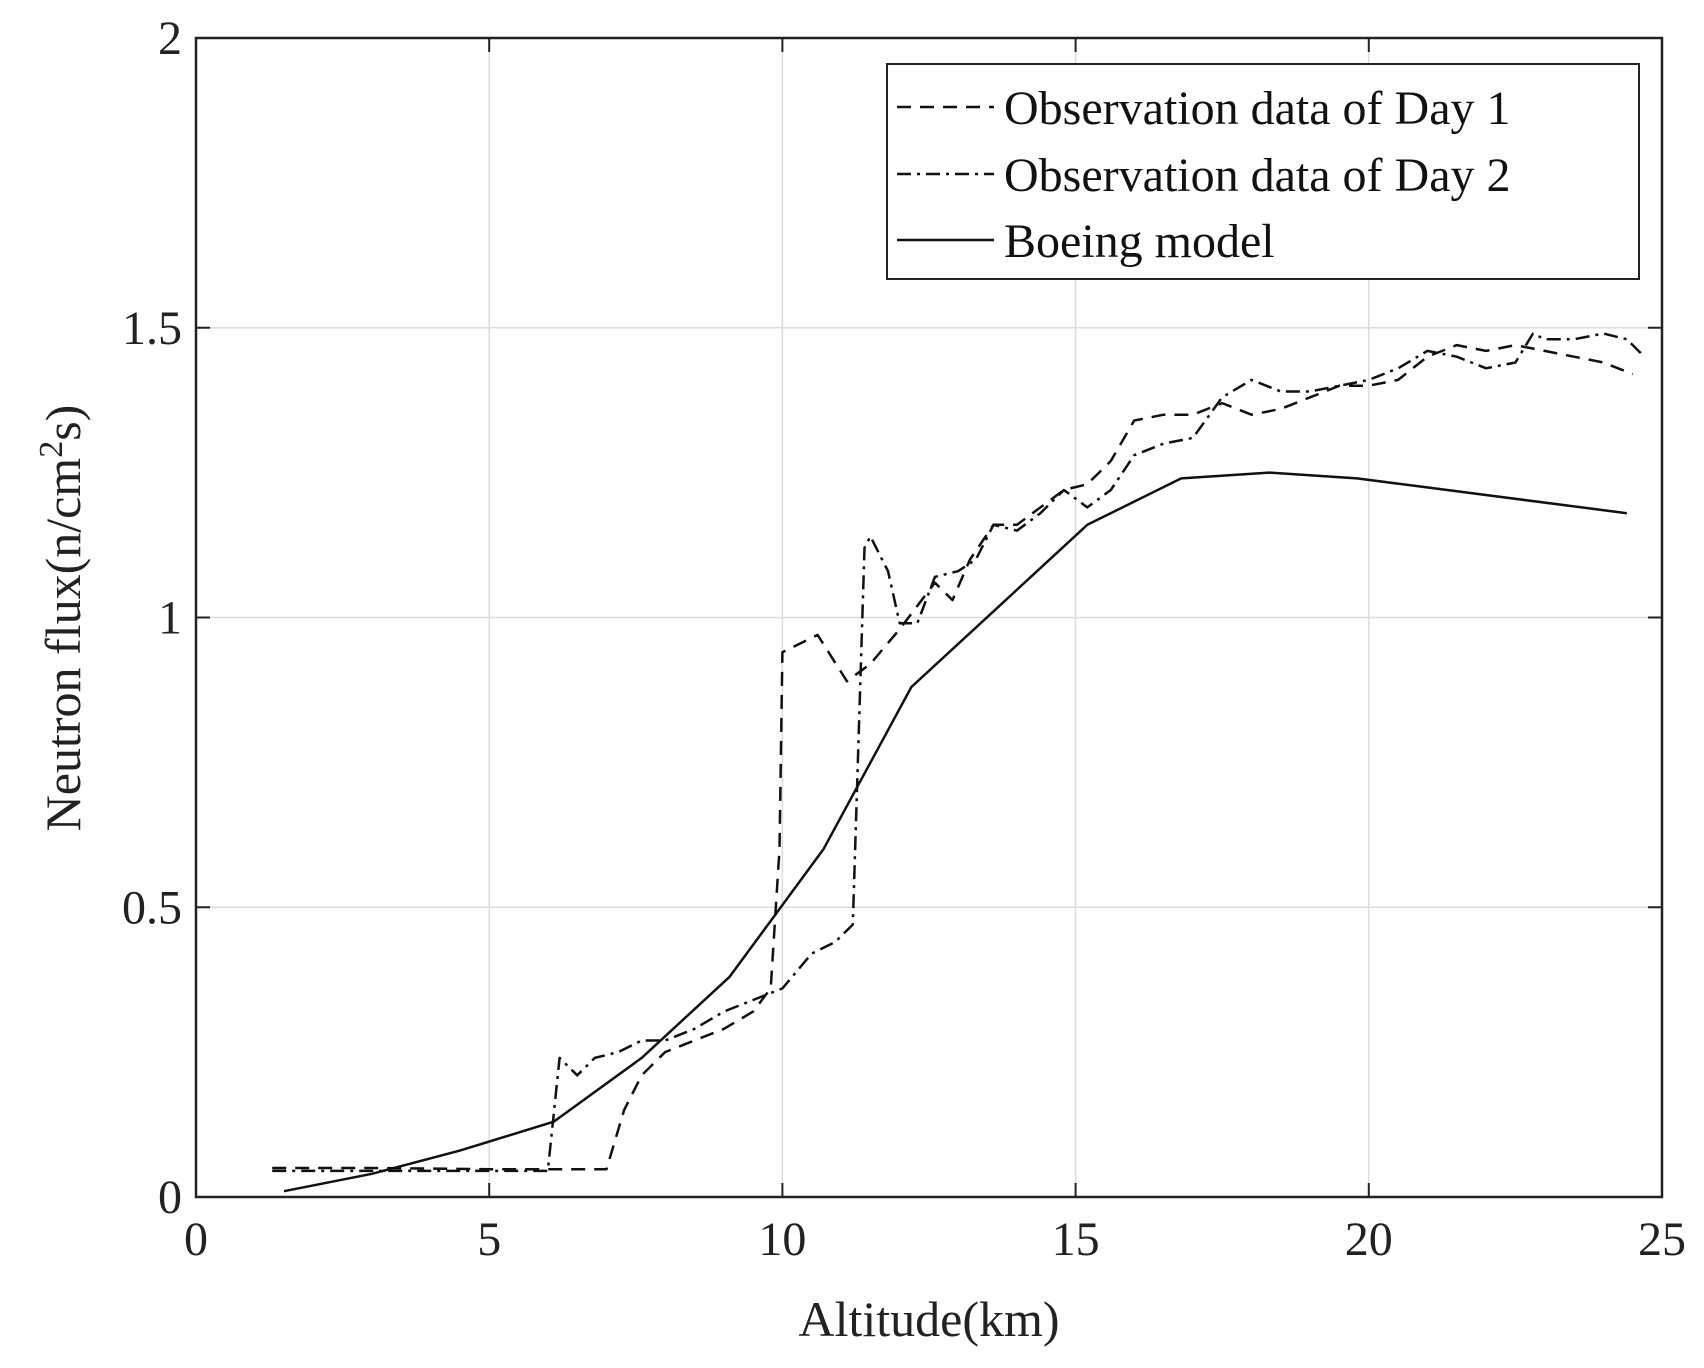 The width and height of the screenshot is (1704, 1368). What do you see at coordinates (170, 38) in the screenshot?
I see `y-tick-label: 2` at bounding box center [170, 38].